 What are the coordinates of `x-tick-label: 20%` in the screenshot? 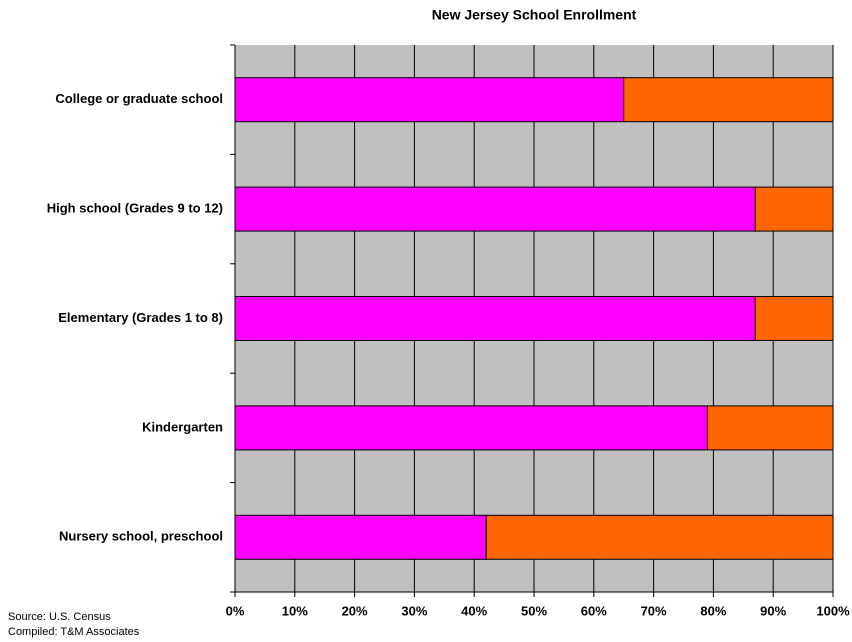 It's located at (355, 610).